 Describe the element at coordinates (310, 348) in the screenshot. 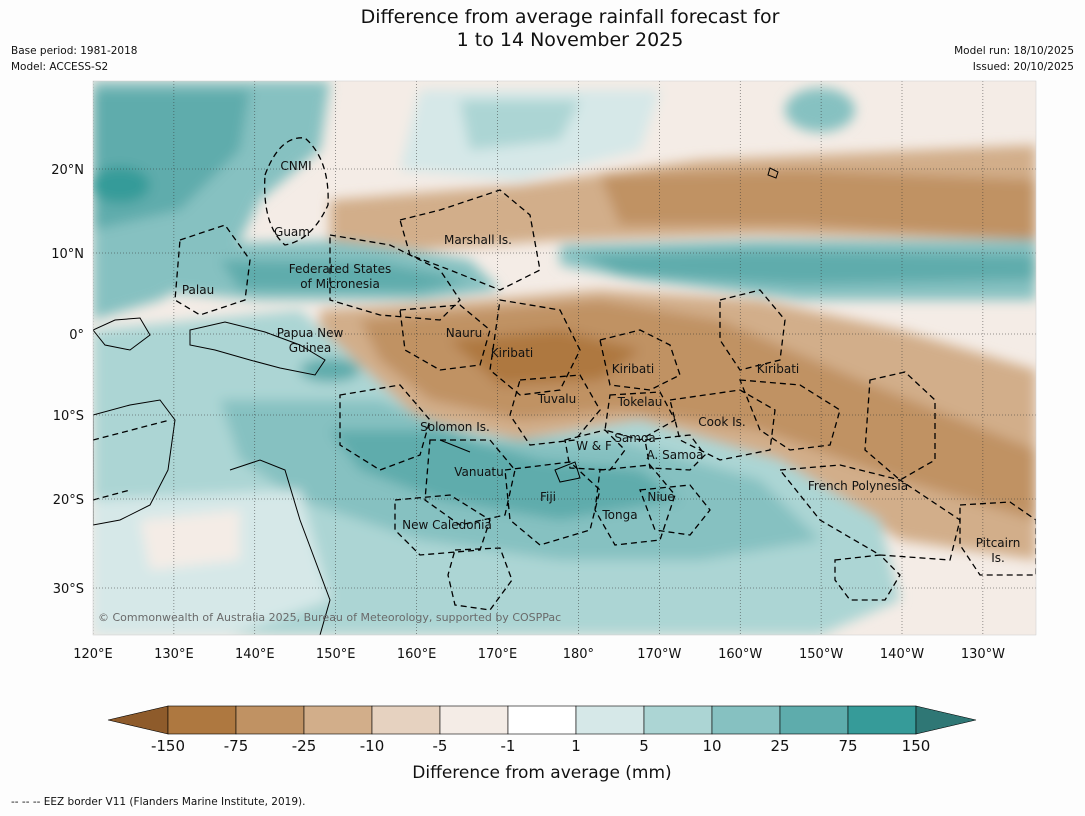

I see `label-png-line2: Guinea` at that location.